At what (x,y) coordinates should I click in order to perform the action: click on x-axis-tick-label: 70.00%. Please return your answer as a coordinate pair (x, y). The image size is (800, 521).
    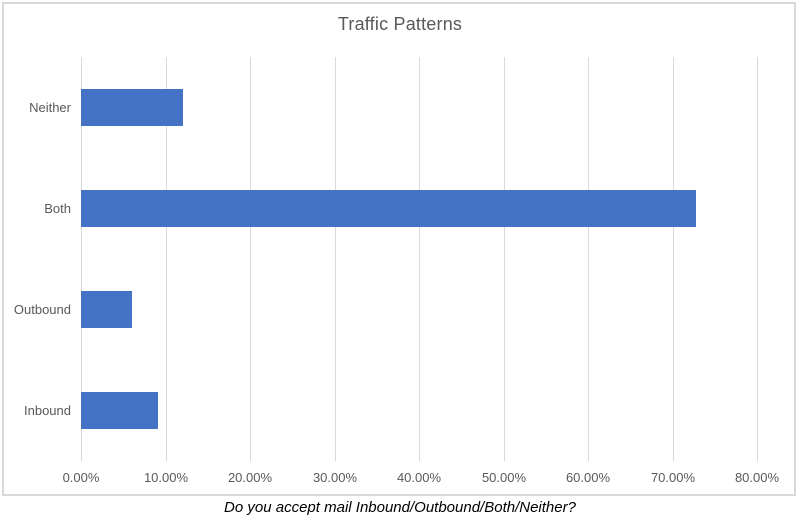
    Looking at the image, I should click on (673, 477).